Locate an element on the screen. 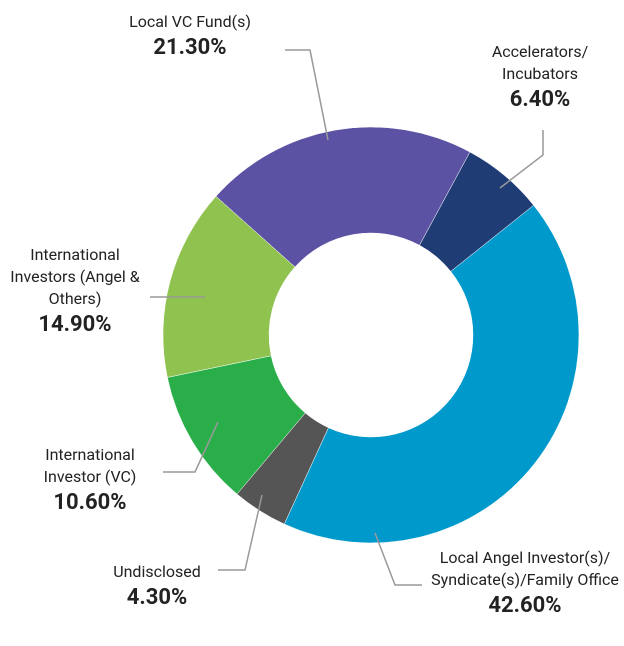  category-name: International Investors (Angel & Others) is located at coordinates (75, 276).